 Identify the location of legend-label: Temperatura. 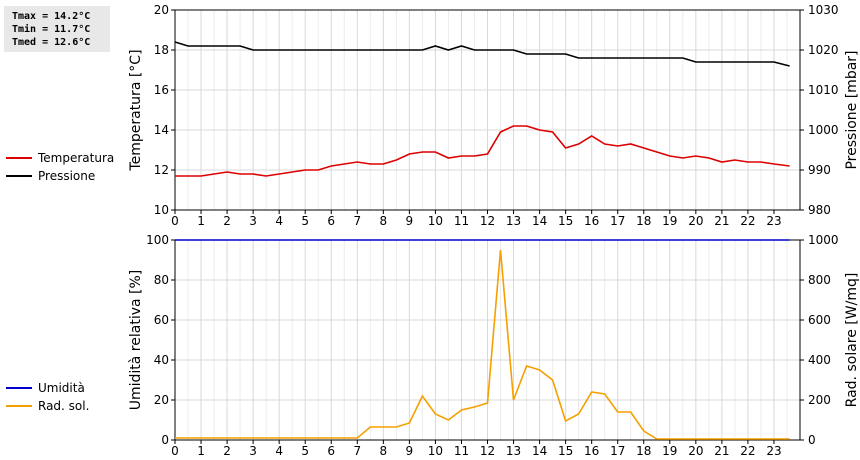
(75, 158).